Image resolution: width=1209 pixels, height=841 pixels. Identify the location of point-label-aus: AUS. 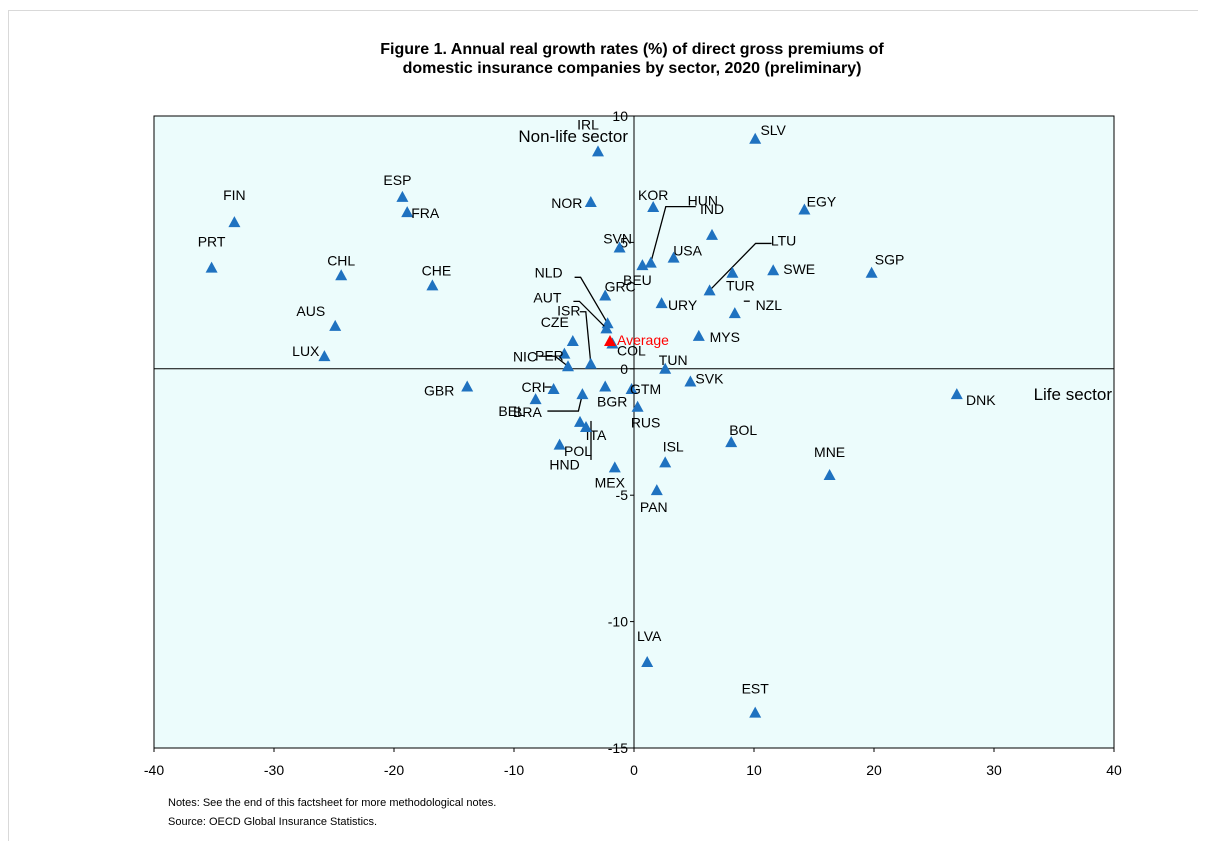
(310, 311).